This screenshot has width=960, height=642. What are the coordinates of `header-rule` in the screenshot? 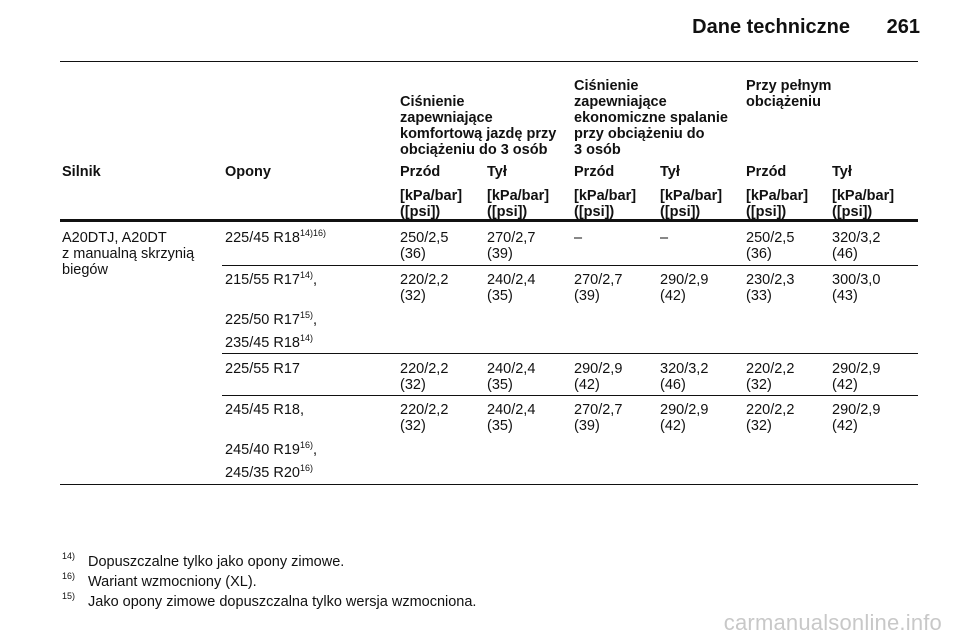 It's located at (489, 61).